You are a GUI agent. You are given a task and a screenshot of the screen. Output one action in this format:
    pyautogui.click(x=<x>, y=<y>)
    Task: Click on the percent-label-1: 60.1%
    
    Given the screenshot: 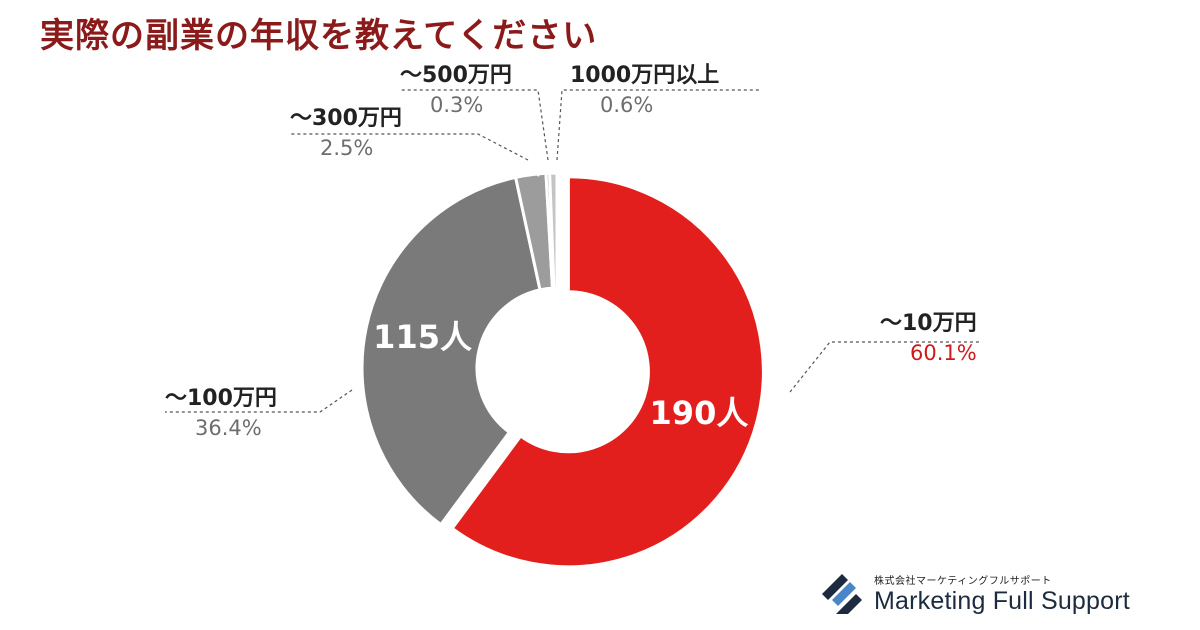 What is the action you would take?
    pyautogui.click(x=943, y=353)
    